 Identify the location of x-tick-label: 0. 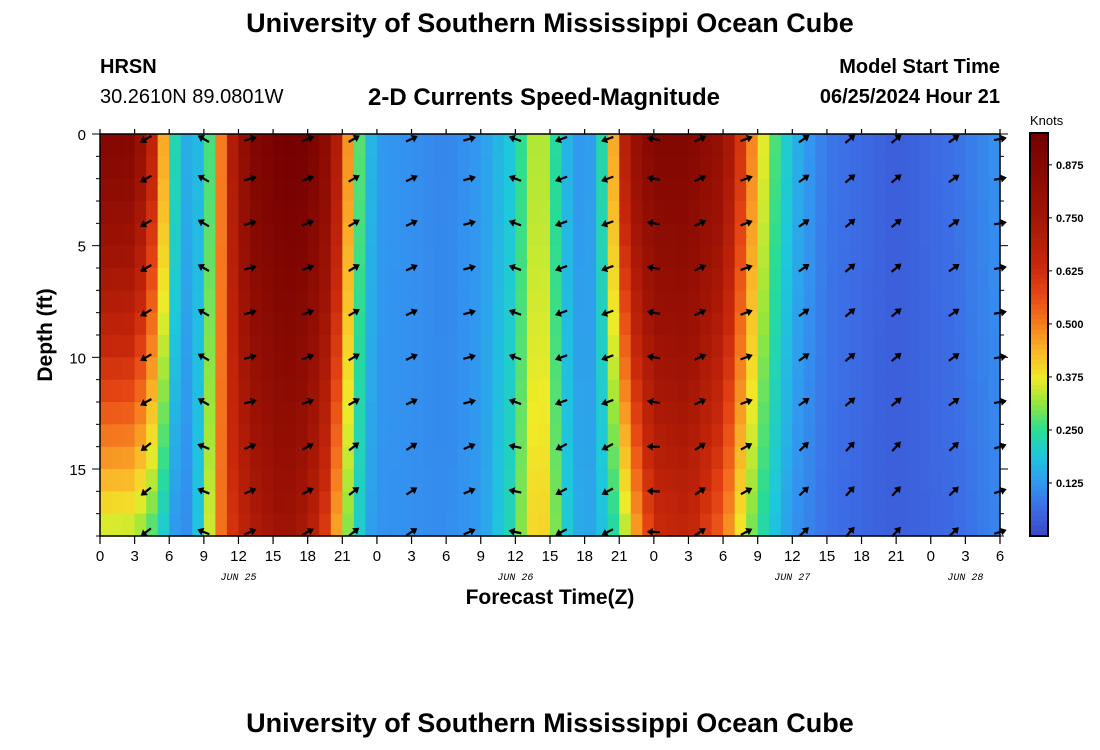
(931, 556).